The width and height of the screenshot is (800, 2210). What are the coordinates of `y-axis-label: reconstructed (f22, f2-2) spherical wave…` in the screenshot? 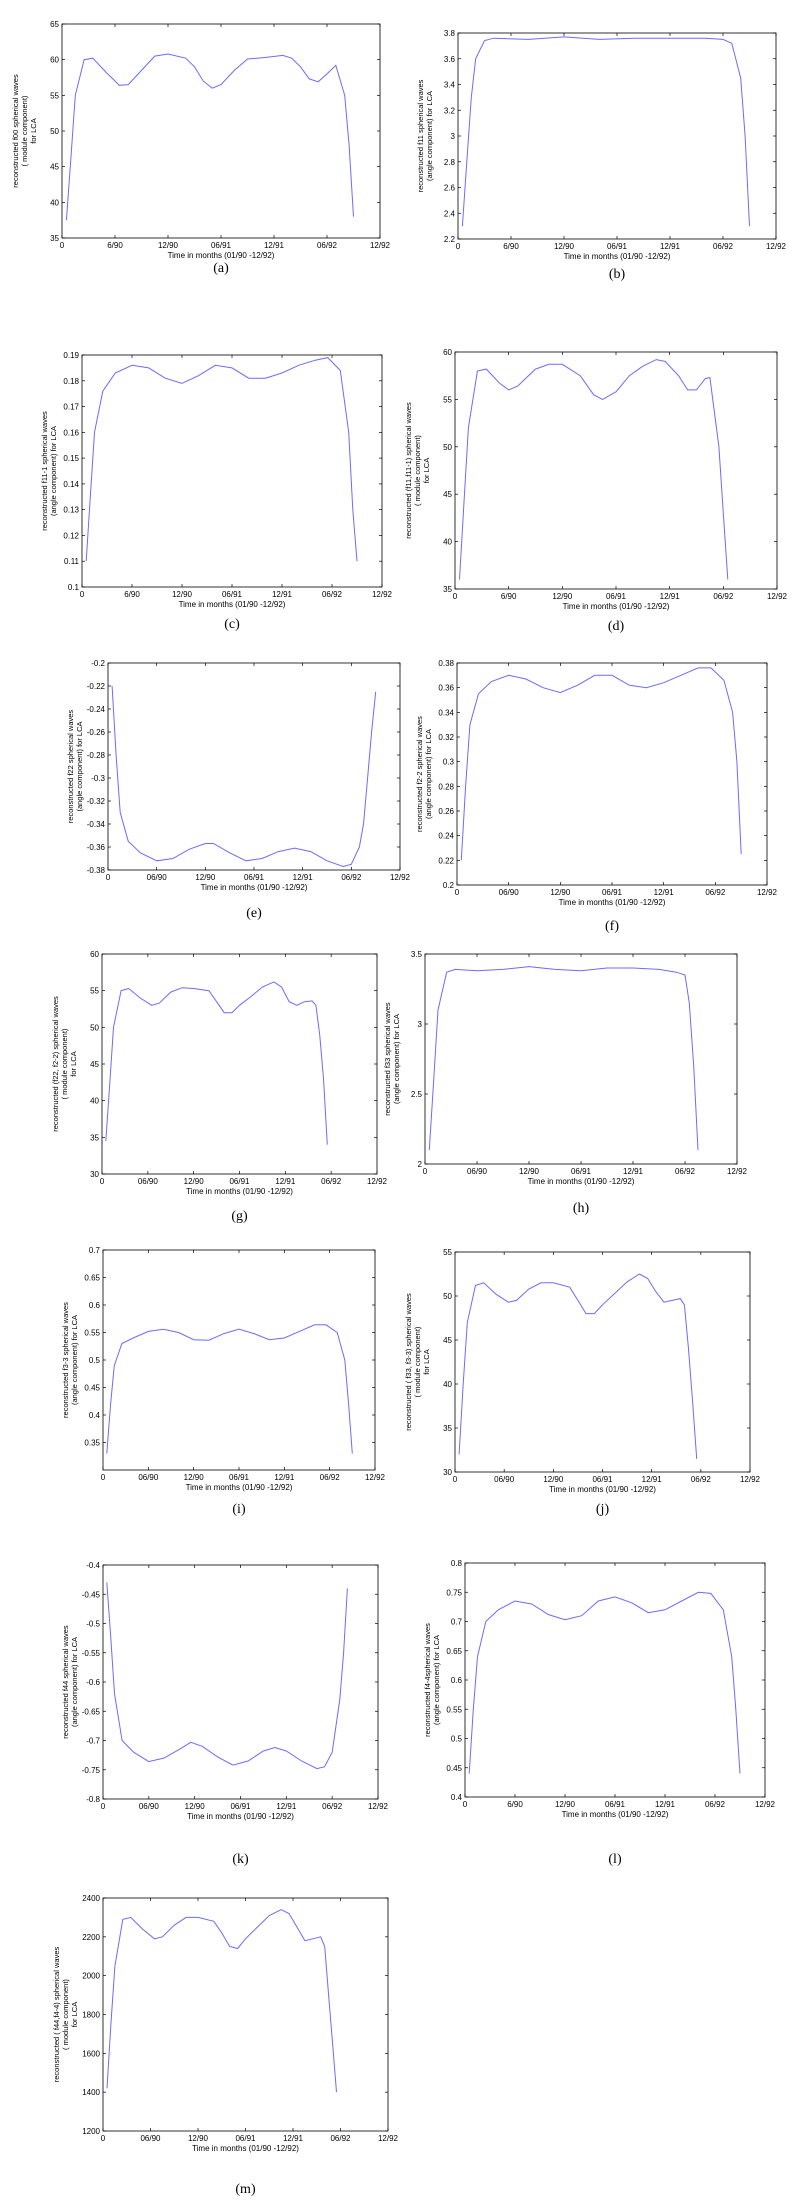 It's located at (55, 1064).